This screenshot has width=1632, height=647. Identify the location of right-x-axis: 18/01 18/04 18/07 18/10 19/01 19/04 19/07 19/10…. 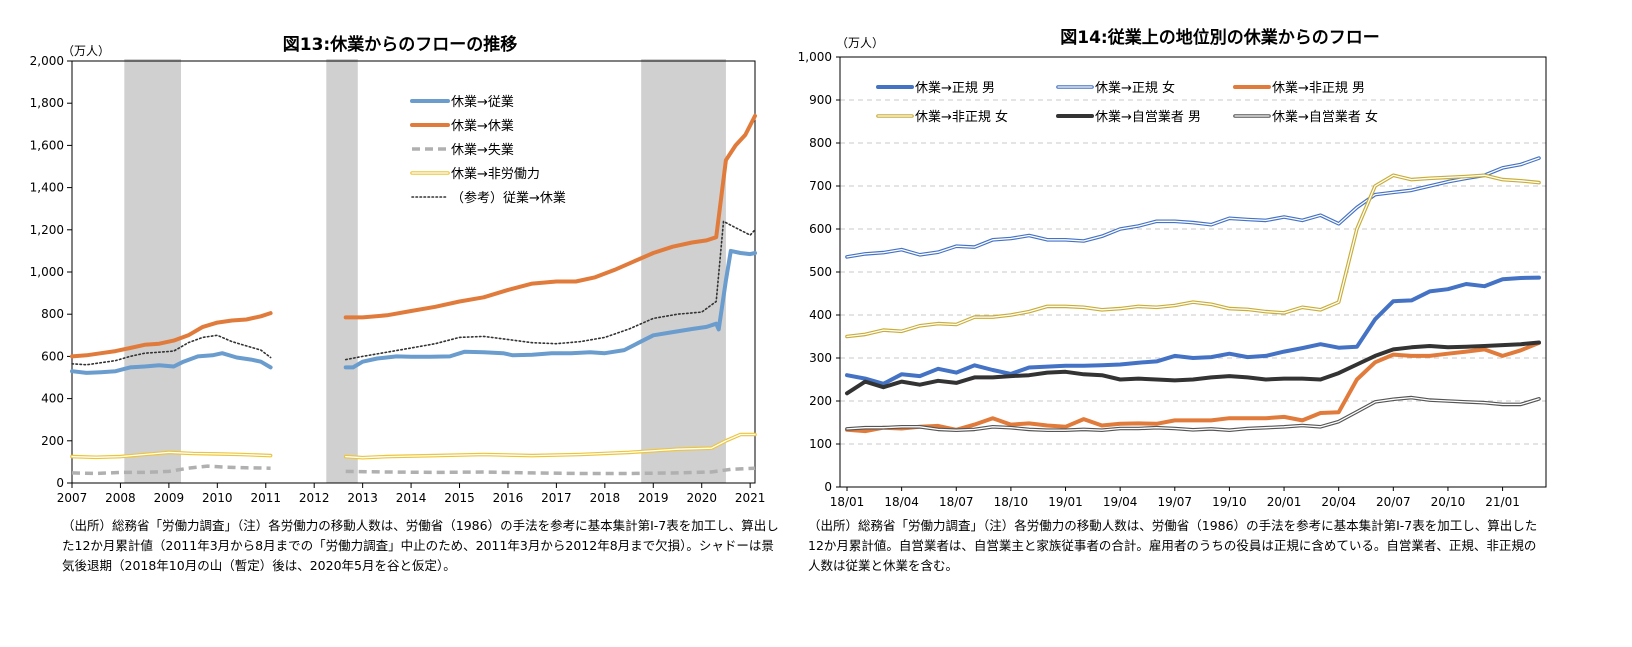
(1175, 498).